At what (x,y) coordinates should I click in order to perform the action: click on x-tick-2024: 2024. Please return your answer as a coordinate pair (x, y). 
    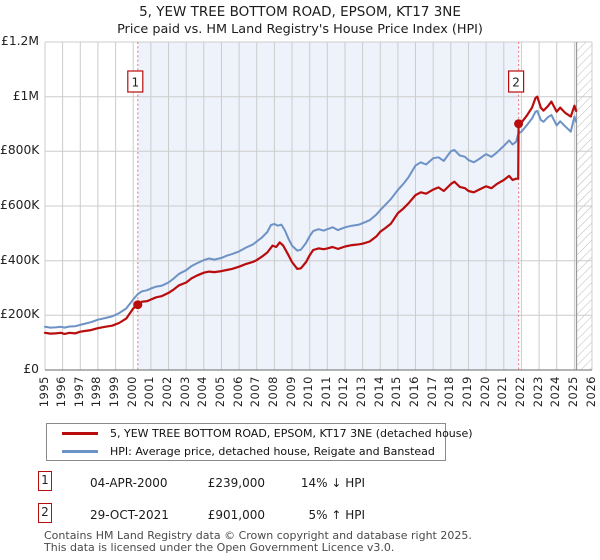
    Looking at the image, I should click on (555, 392).